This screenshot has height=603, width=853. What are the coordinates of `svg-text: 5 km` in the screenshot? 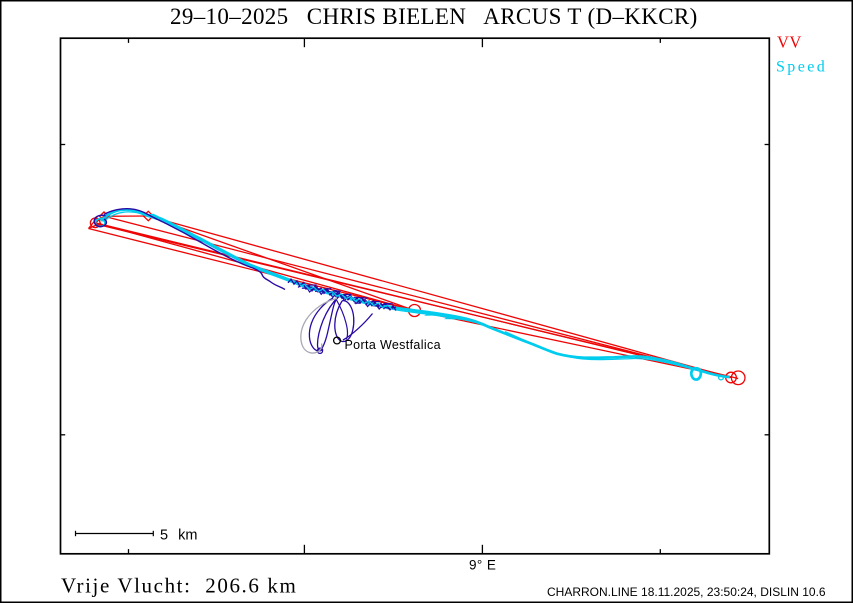 It's located at (178, 536).